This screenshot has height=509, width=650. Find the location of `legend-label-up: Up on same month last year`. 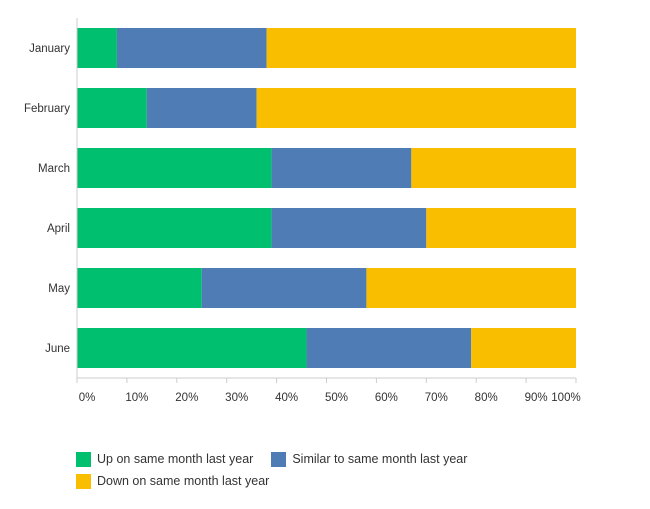

legend-label-up: Up on same month last year is located at coordinates (175, 459).